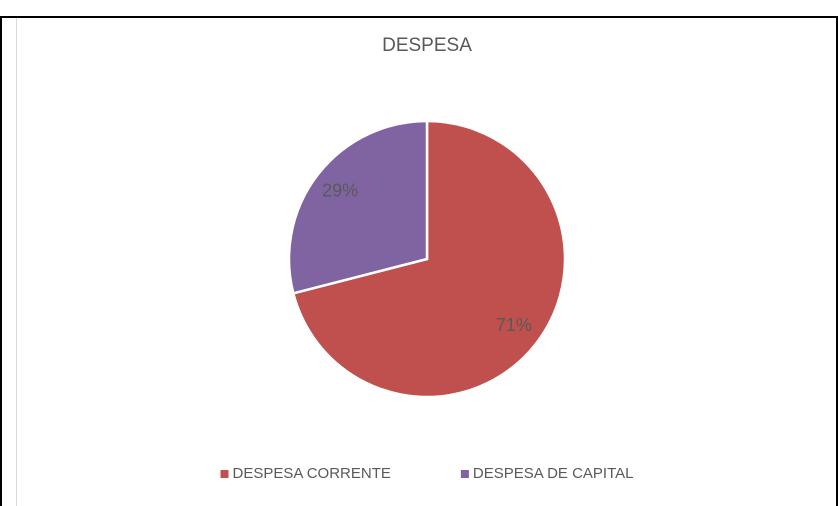 The image size is (838, 506). Describe the element at coordinates (553, 473) in the screenshot. I see `legend-label: DESPESA DE CAPITAL` at that location.